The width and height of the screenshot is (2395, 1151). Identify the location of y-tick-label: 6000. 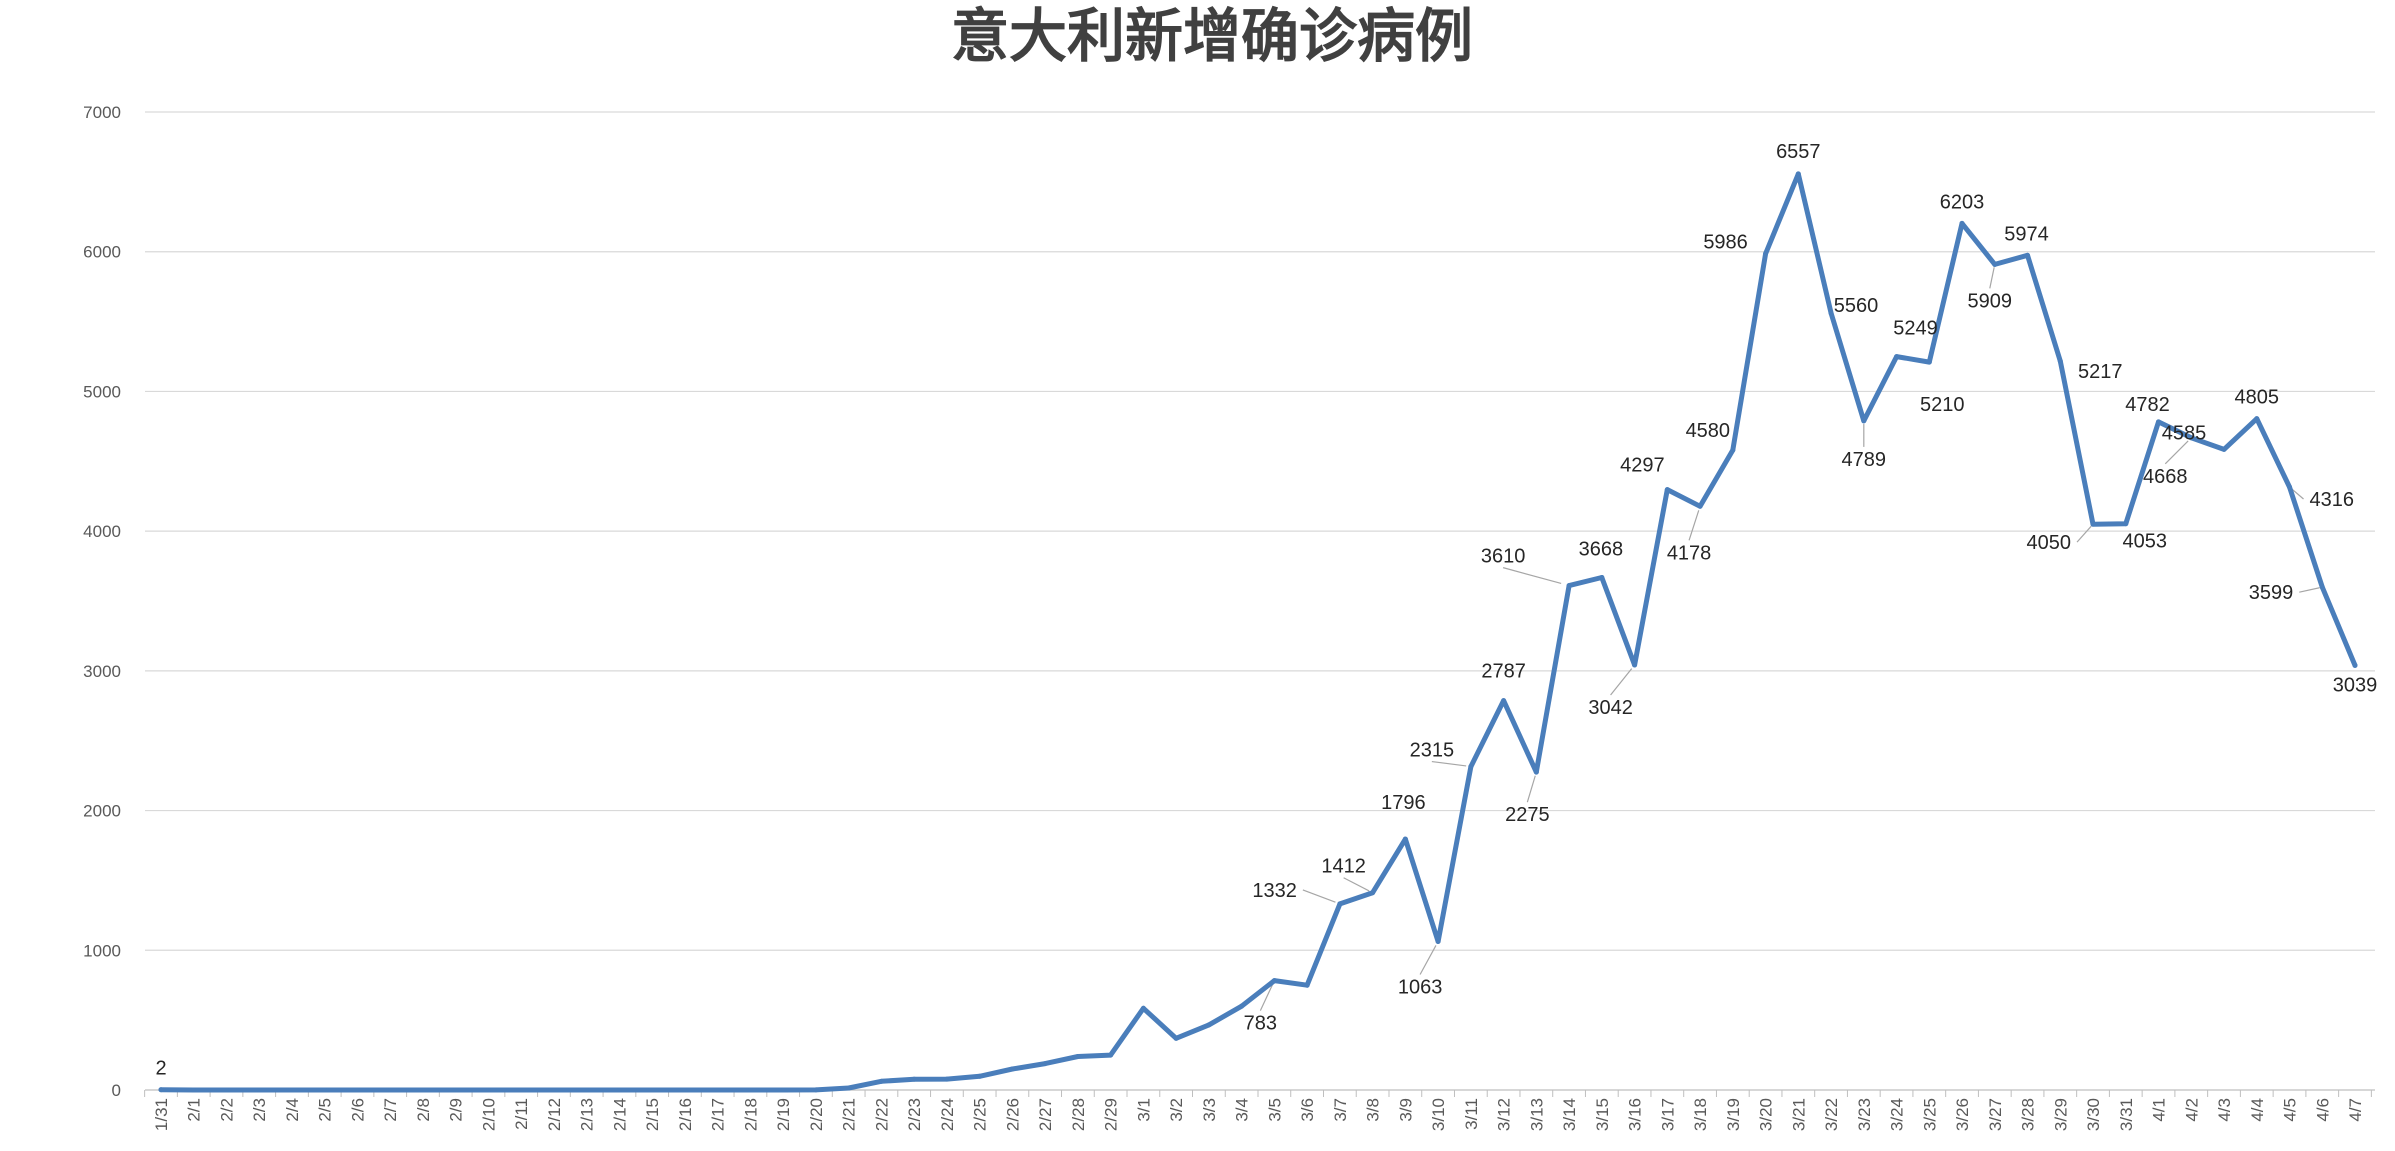
(102, 252).